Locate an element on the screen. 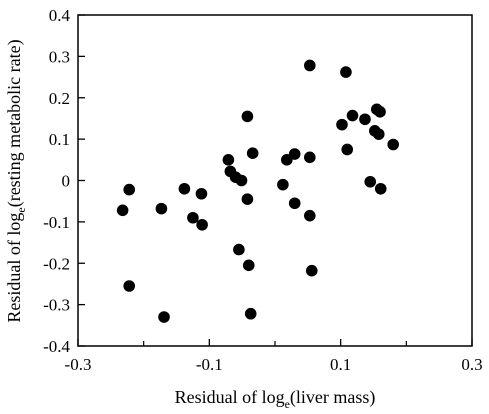 The image size is (489, 414). x-axis-ticks: -0.3 -0.1 0.1 0.3 is located at coordinates (274, 356).